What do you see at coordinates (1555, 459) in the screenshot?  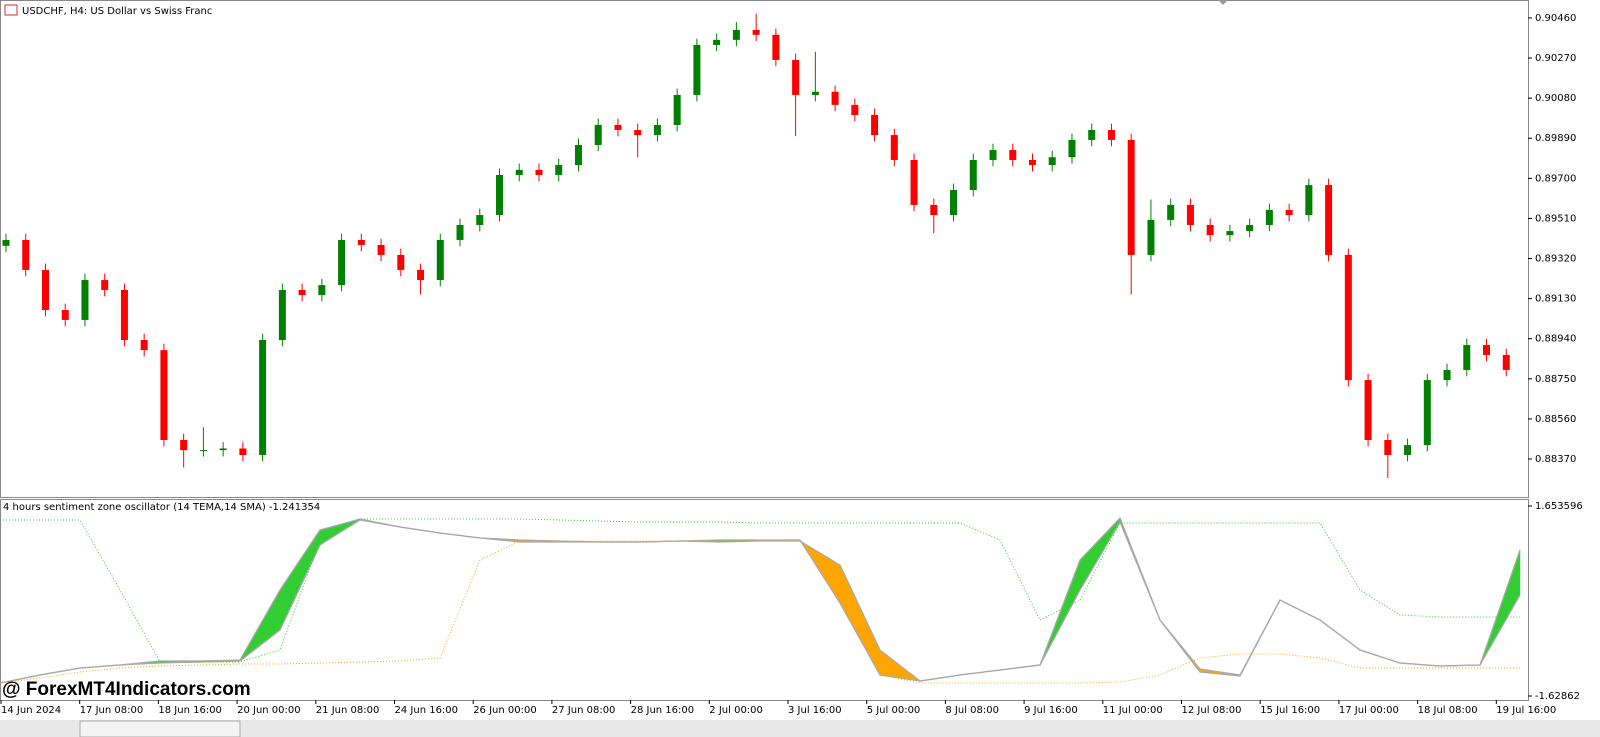 I see `y-tick-label: 0.88370` at bounding box center [1555, 459].